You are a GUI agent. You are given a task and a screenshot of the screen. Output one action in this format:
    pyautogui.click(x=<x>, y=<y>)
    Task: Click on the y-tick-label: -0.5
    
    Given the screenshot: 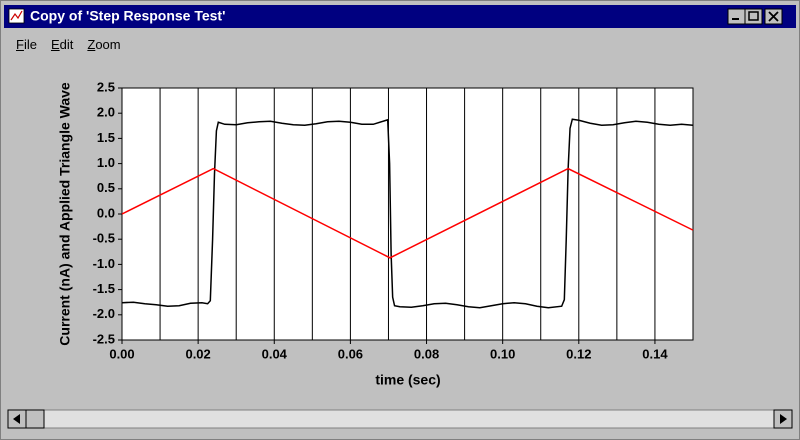 What is the action you would take?
    pyautogui.click(x=104, y=238)
    